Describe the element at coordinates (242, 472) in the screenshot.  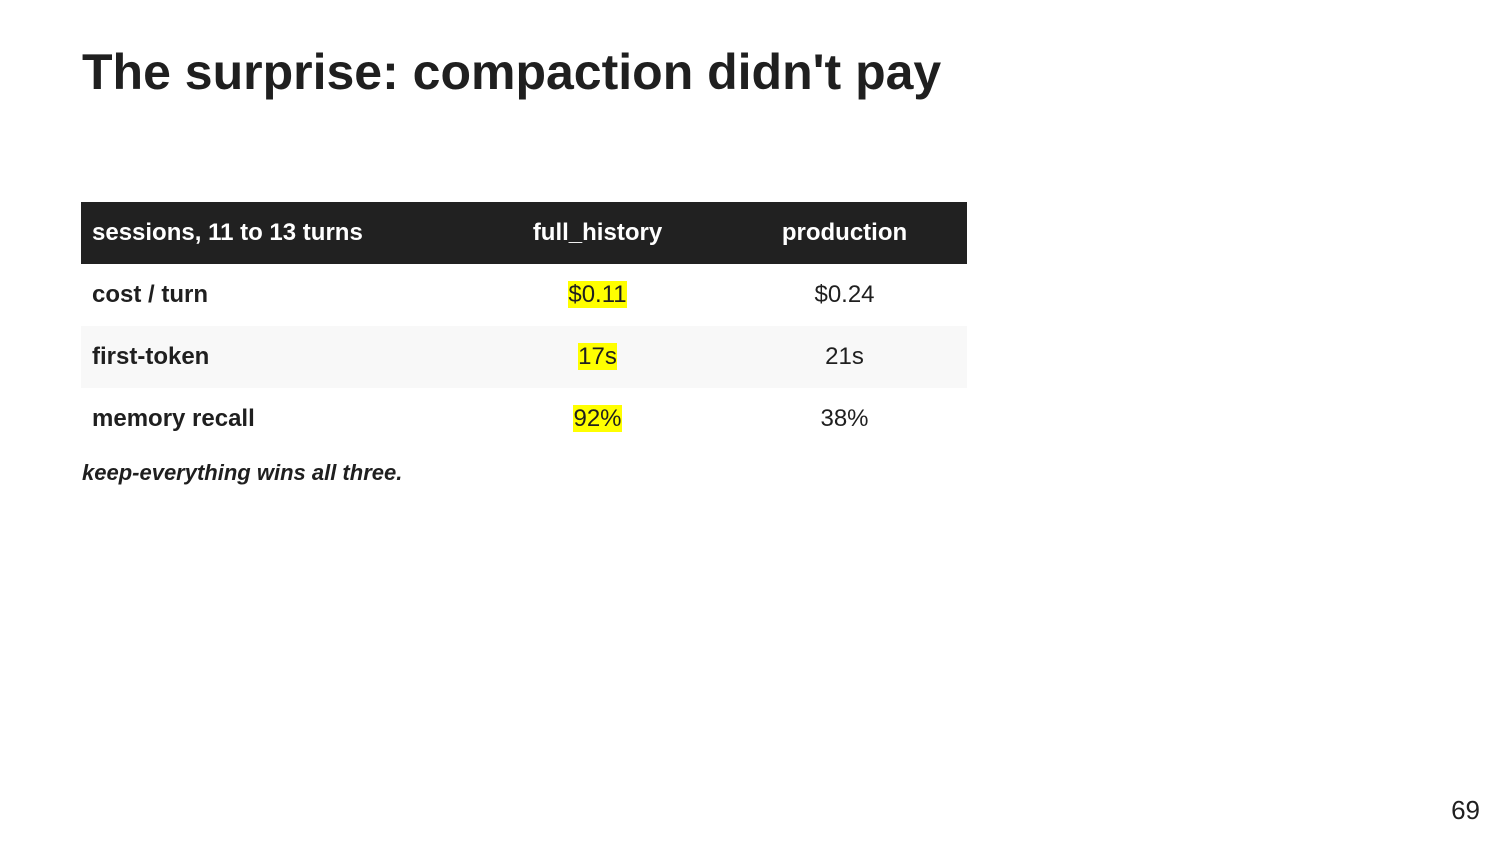
I see `table-caption: keep-everything wins all three.` at that location.